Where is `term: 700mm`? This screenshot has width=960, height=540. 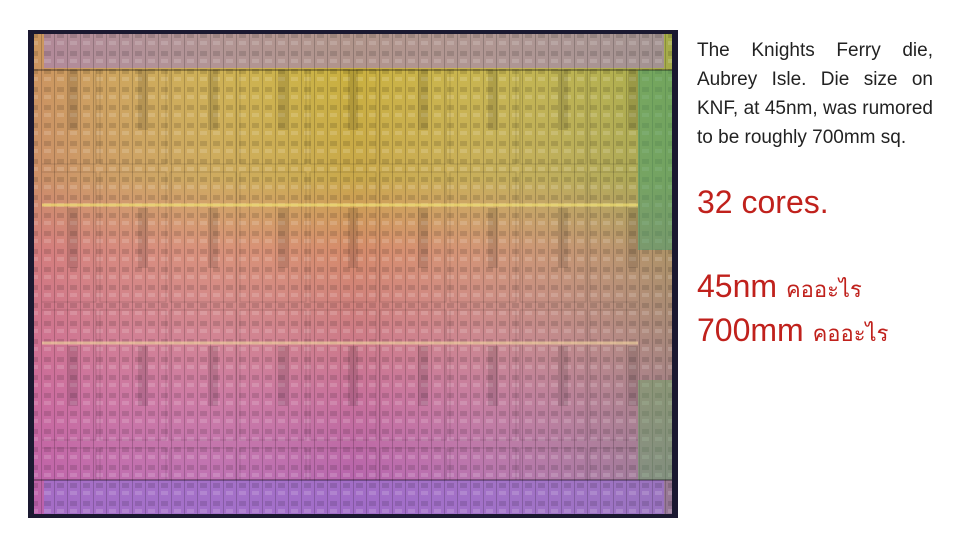
term: 700mm is located at coordinates (750, 330).